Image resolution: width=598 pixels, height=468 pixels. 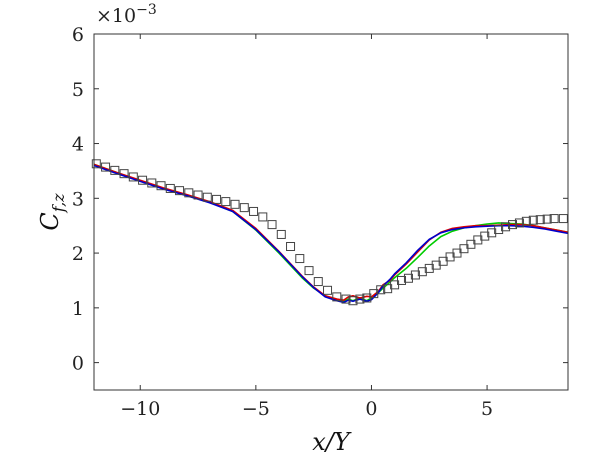 I want to click on y-axis-label-sub: f,z, so click(x=58, y=203).